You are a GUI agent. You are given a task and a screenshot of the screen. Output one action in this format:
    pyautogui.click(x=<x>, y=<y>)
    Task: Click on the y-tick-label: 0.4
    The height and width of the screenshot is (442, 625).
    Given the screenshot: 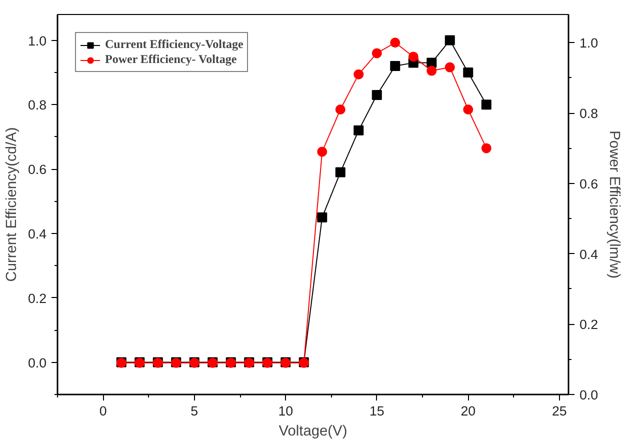 What is the action you would take?
    pyautogui.click(x=38, y=234)
    